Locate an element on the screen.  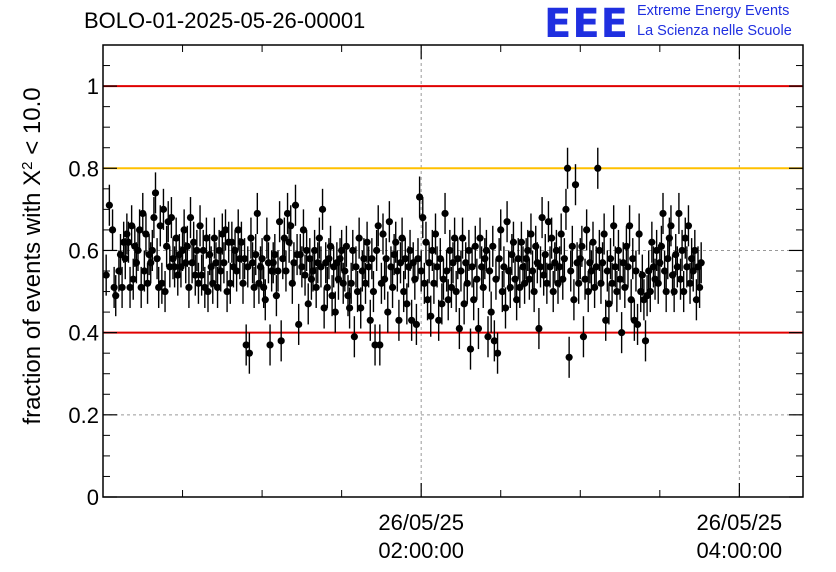
x-tick-label-time: 04:00:00 is located at coordinates (740, 550).